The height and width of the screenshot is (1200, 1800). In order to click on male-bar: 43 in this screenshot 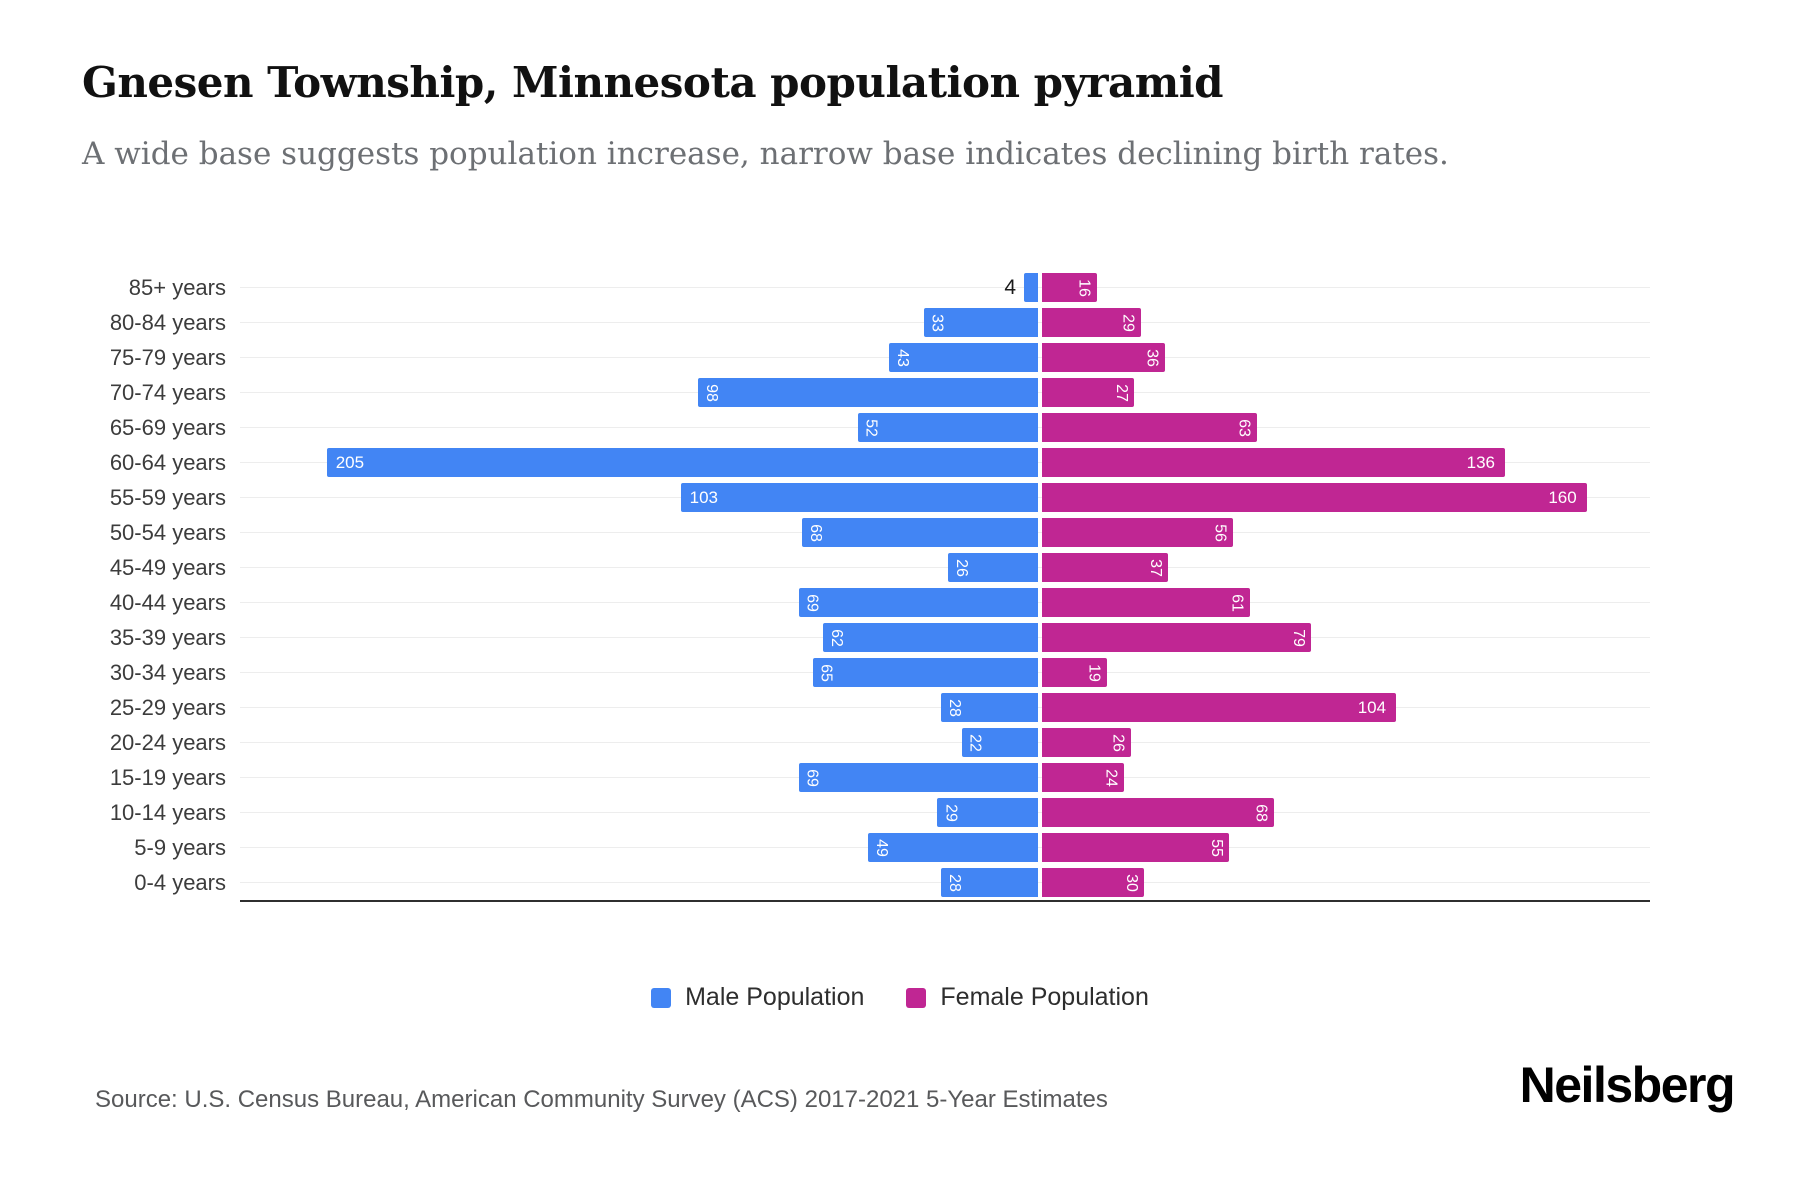, I will do `click(963, 357)`.